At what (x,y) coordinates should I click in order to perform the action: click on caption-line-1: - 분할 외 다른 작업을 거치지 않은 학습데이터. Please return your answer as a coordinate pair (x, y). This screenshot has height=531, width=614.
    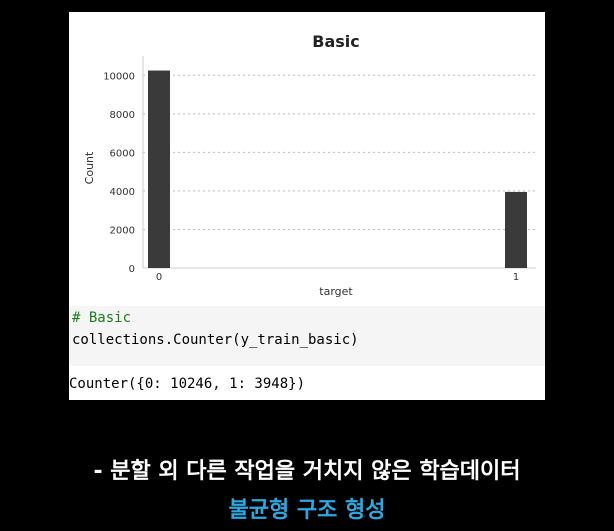
    Looking at the image, I should click on (307, 471).